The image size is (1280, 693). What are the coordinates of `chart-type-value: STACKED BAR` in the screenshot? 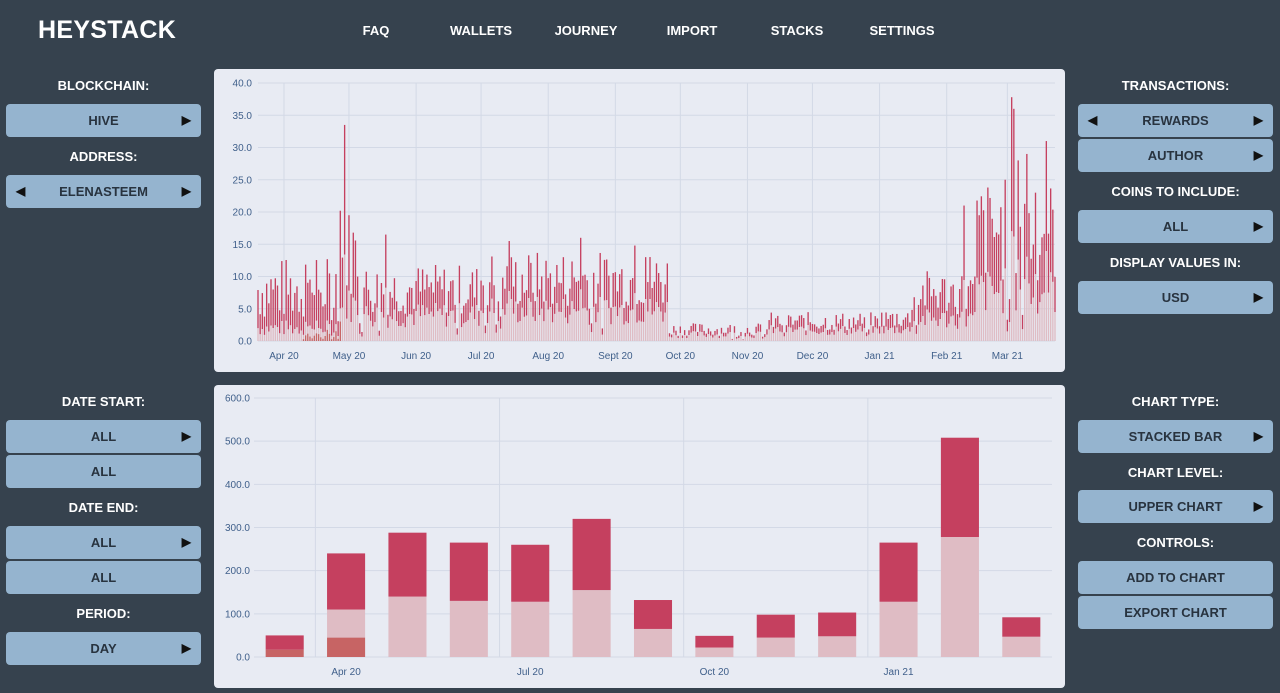 It's located at (1175, 436).